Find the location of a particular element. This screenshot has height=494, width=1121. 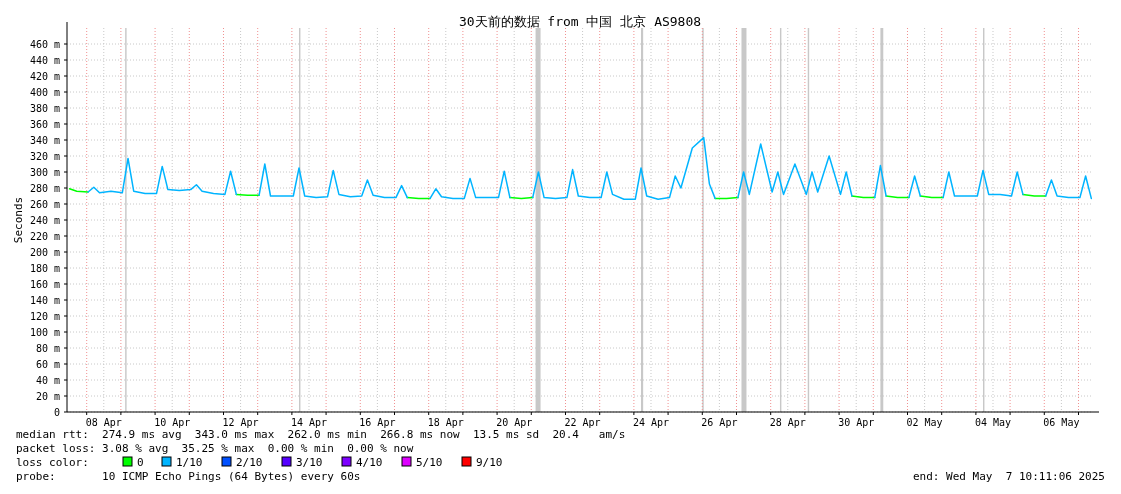

y-tick-label: 0 is located at coordinates (56, 412).